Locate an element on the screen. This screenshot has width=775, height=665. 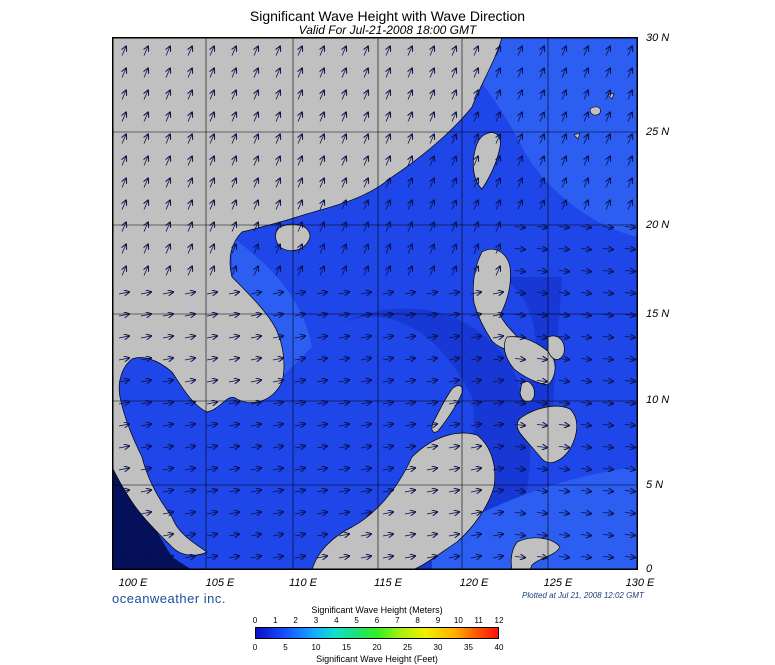
lon-label-105e: 105 E is located at coordinates (220, 583).